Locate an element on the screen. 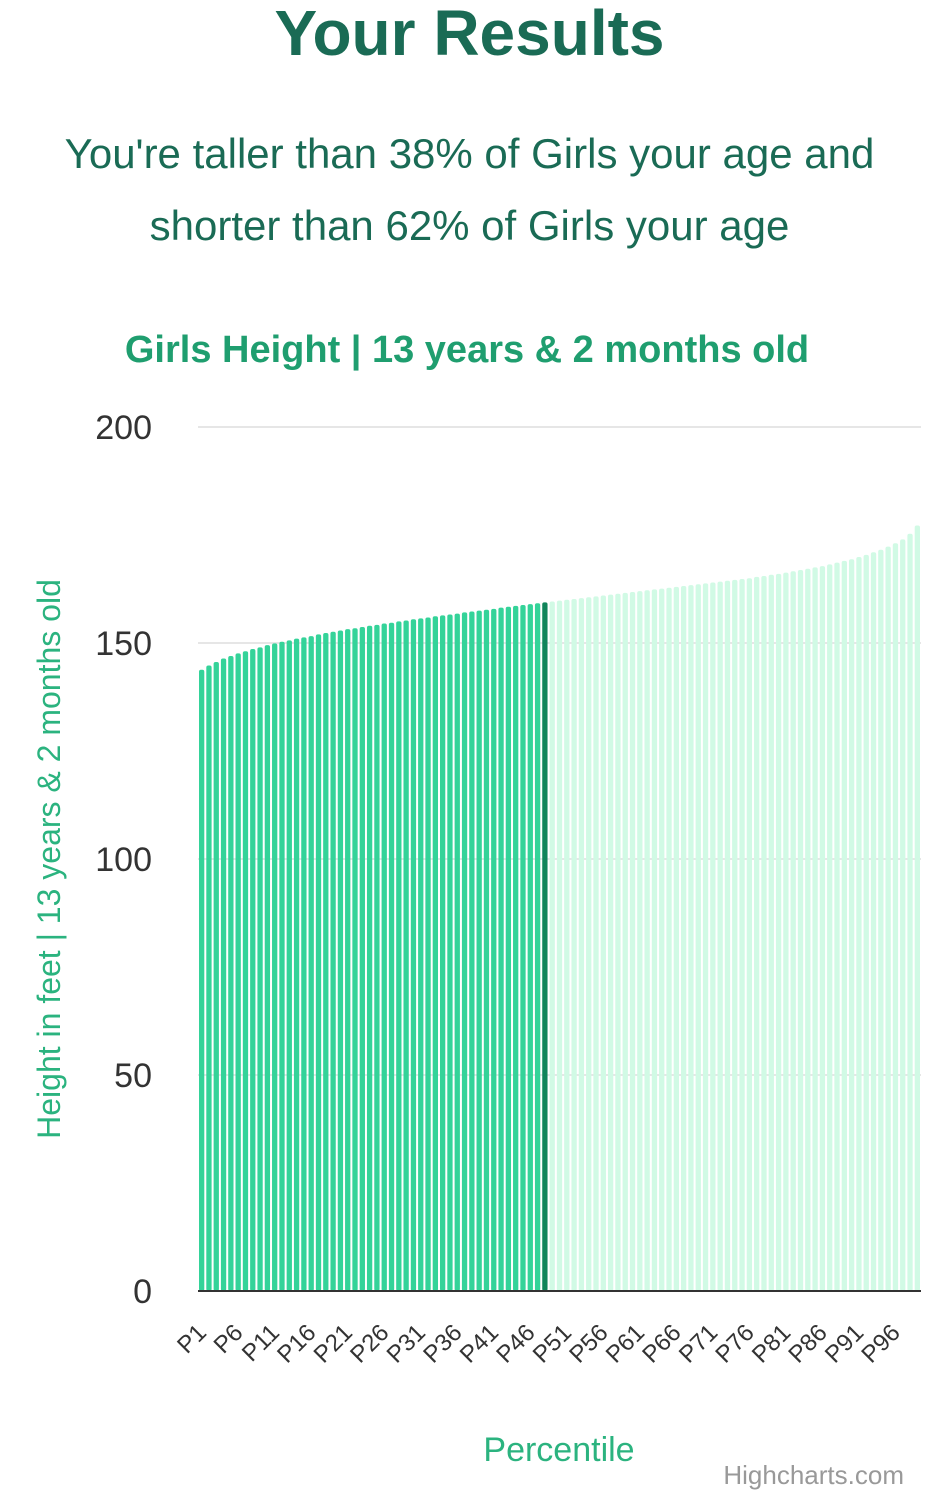  bar-p33 is located at coordinates (435, 953).